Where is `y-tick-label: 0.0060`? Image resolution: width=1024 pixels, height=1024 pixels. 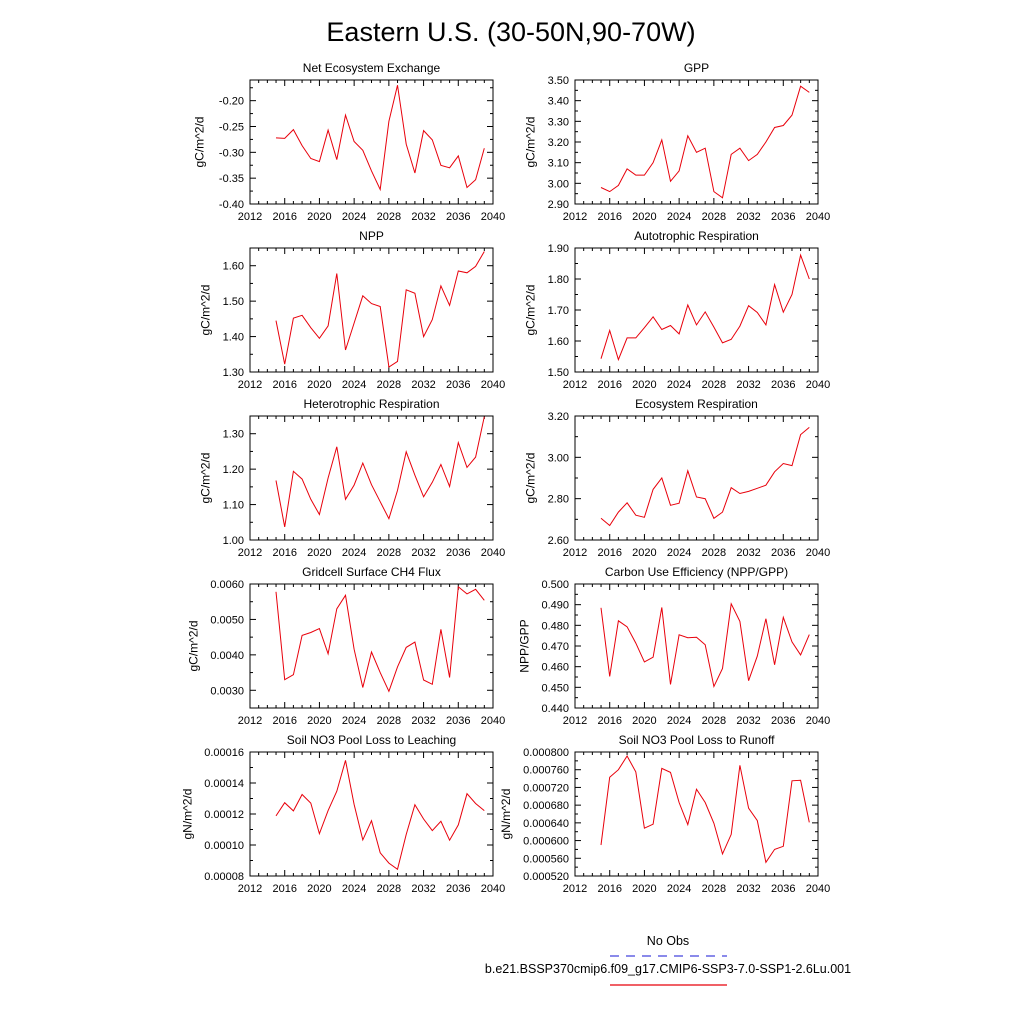
y-tick-label: 0.0060 is located at coordinates (227, 585).